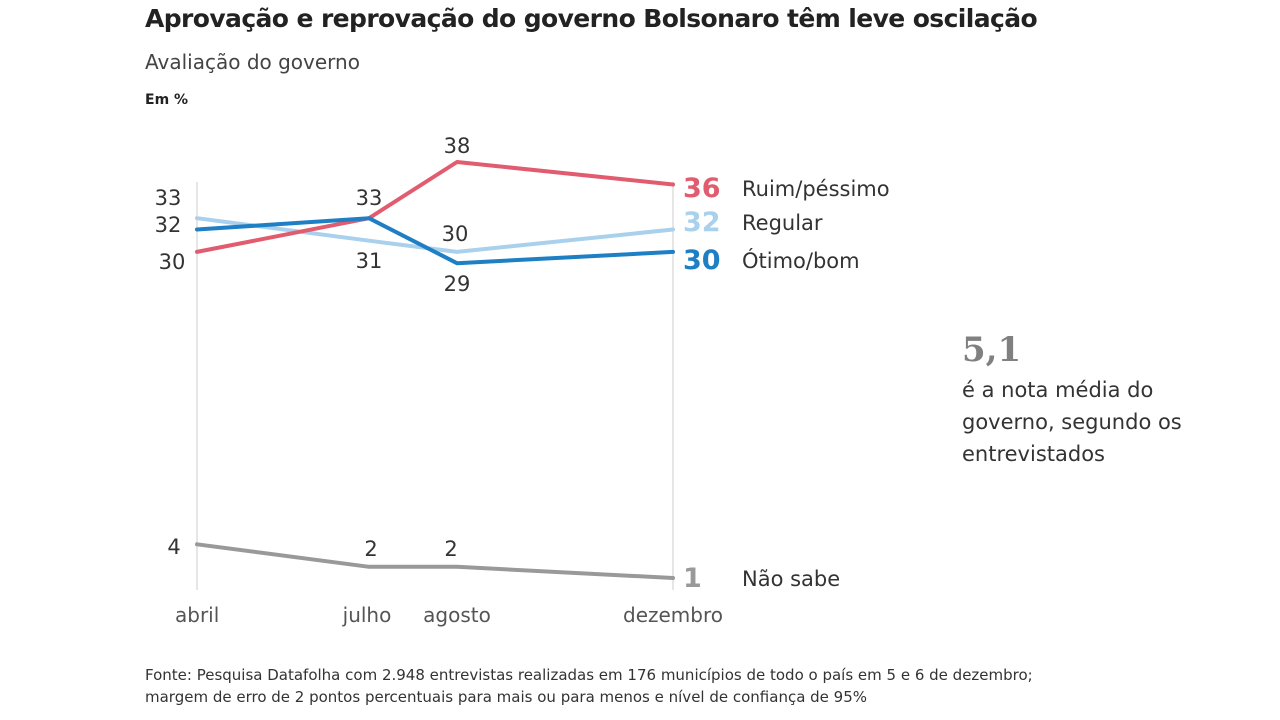 This screenshot has width=1280, height=720. Describe the element at coordinates (457, 284) in the screenshot. I see `point-label: 29` at that location.